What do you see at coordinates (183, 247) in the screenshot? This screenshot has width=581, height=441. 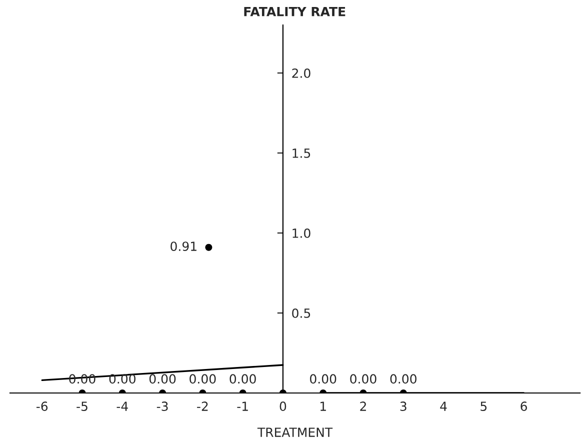 I see `annotation: 0.91` at bounding box center [183, 247].